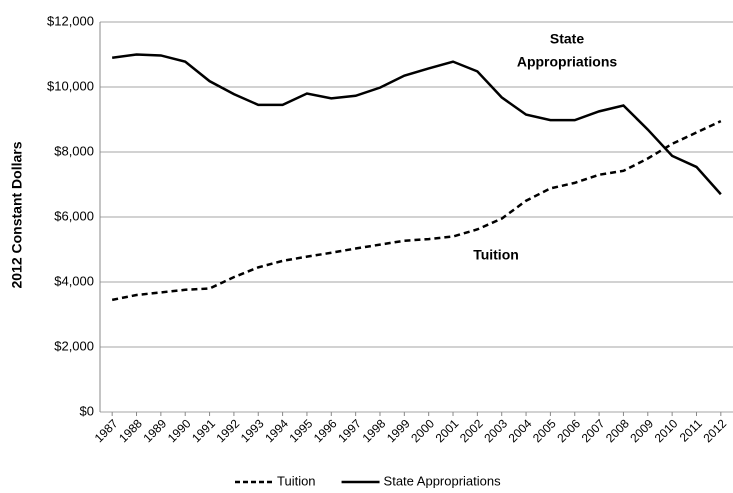 Image resolution: width=733 pixels, height=493 pixels. What do you see at coordinates (714, 430) in the screenshot?
I see `x-tick-label: 2012` at bounding box center [714, 430].